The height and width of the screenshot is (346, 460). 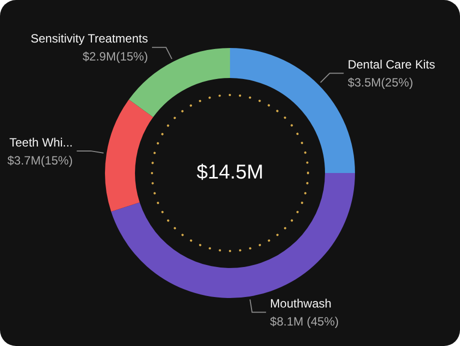 What do you see at coordinates (115, 57) in the screenshot?
I see `data-label: $2.9M(15%)` at bounding box center [115, 57].